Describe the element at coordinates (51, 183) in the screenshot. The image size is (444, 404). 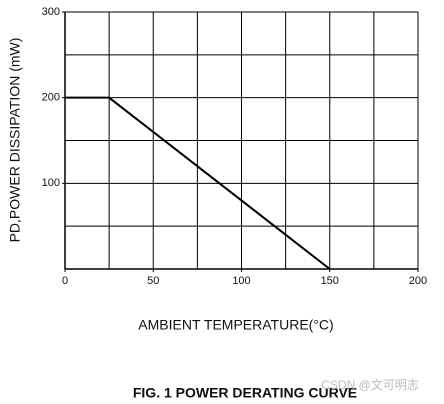
I see `y-tick-label: 100` at that location.